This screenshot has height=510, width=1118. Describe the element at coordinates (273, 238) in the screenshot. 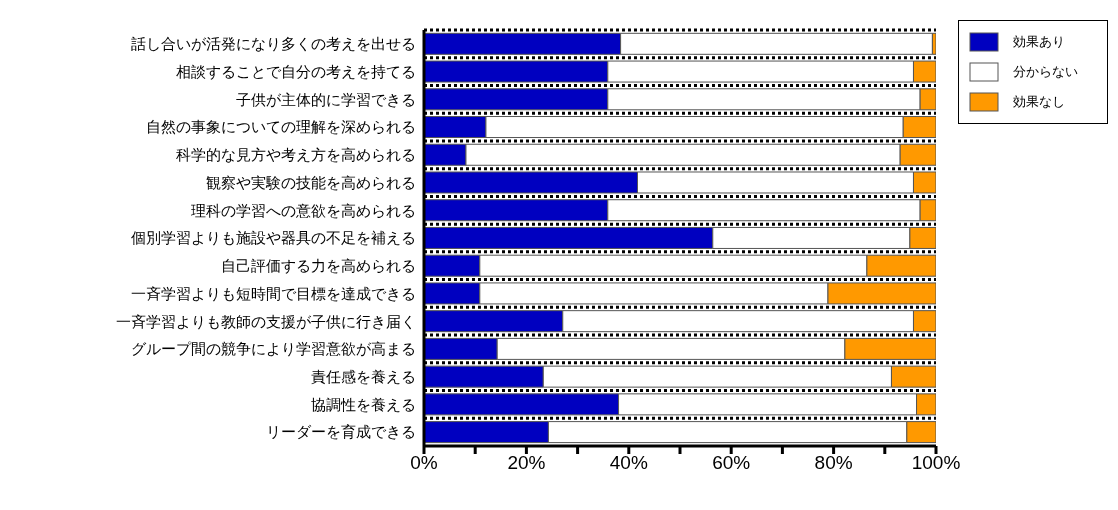

I see `y-tick-label: 個別学習よりも施設や器具の不足を補える` at that location.